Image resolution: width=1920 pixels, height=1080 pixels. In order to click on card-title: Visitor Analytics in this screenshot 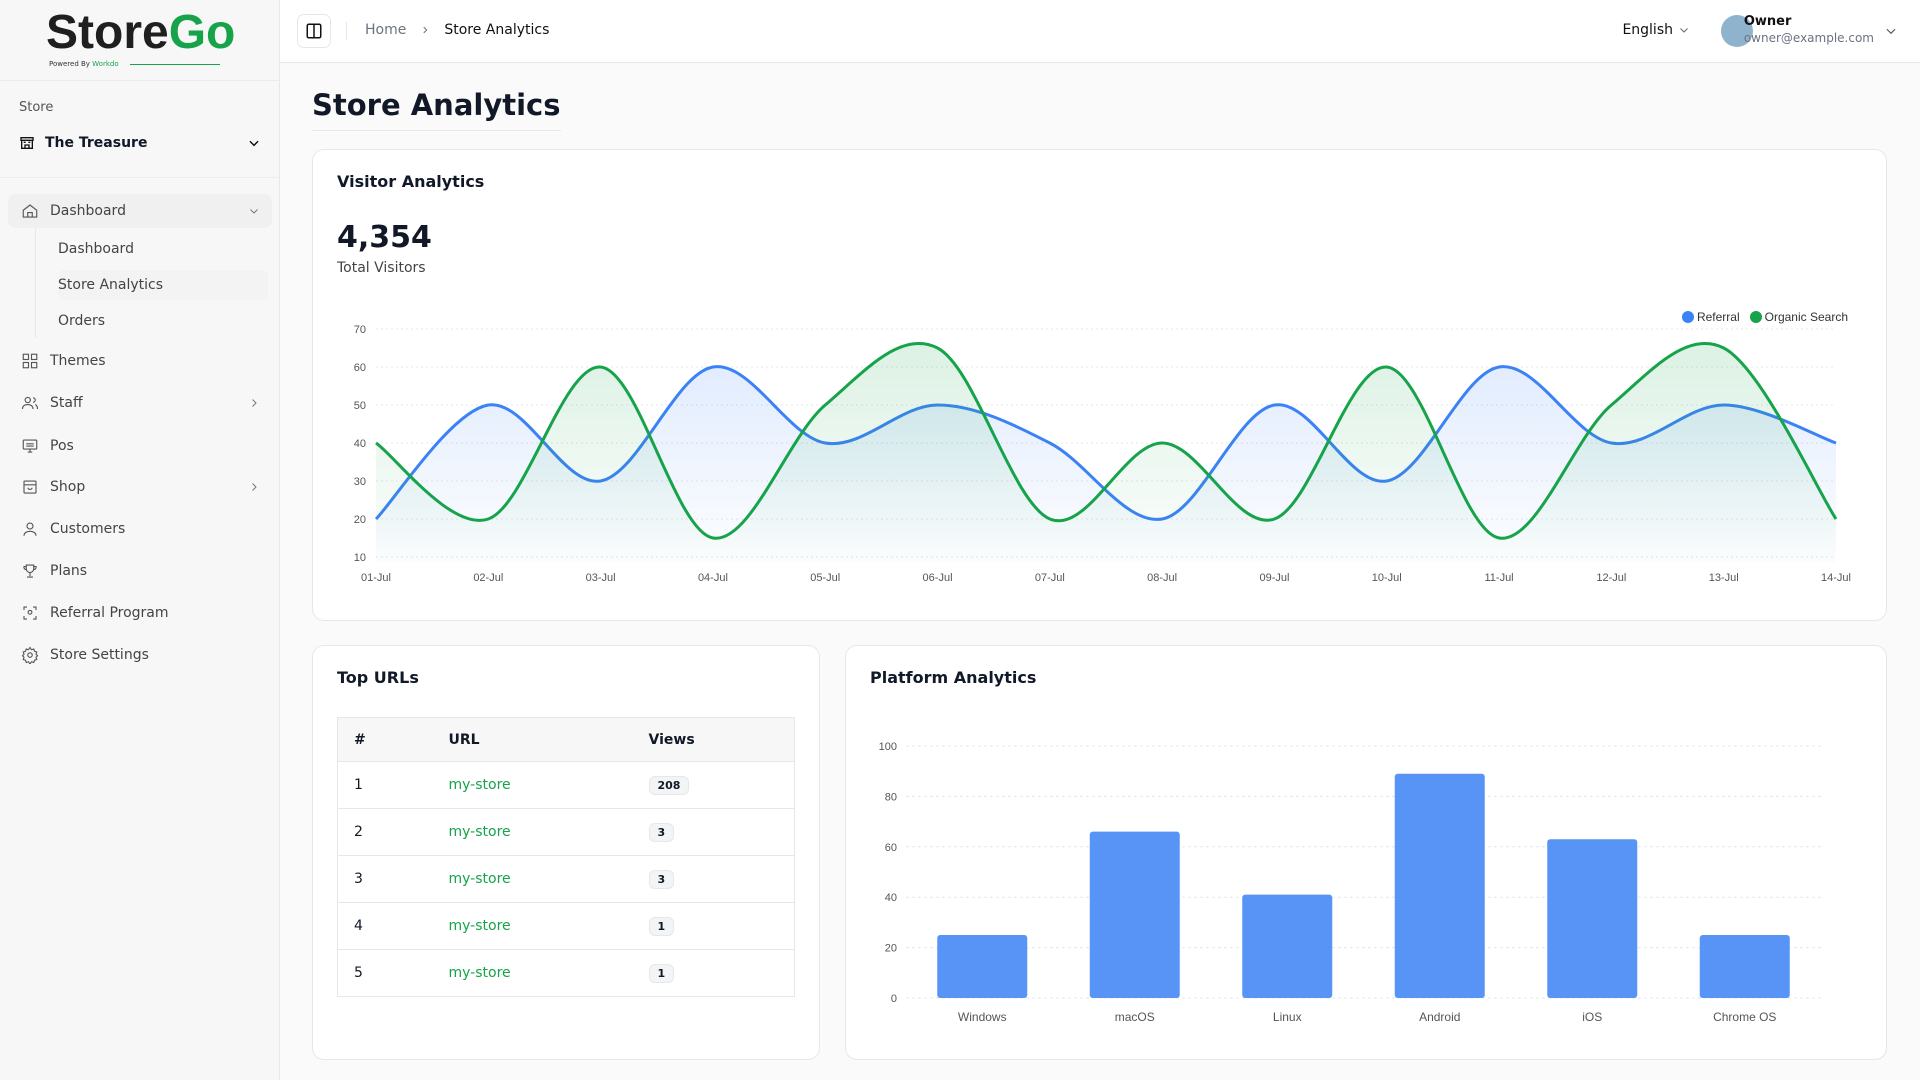, I will do `click(411, 181)`.